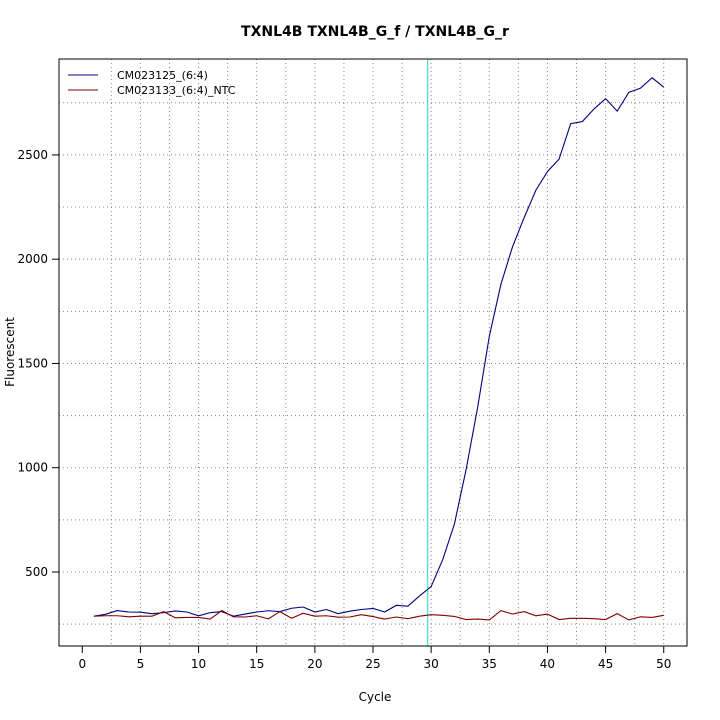 Image resolution: width=720 pixels, height=720 pixels. Describe the element at coordinates (375, 32) in the screenshot. I see `chart-title: TXNL4B TXNL4B_G_f / TXNL4B_G_r` at that location.